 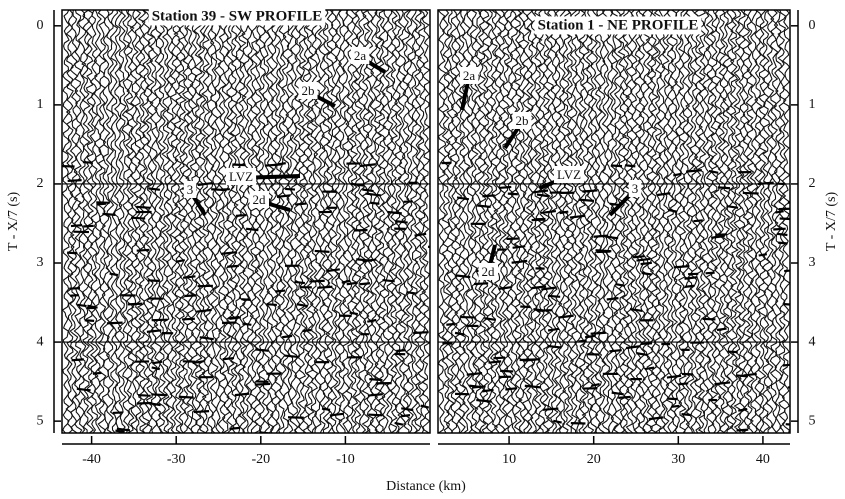 I want to click on y-tick-label: 1, so click(x=40, y=104).